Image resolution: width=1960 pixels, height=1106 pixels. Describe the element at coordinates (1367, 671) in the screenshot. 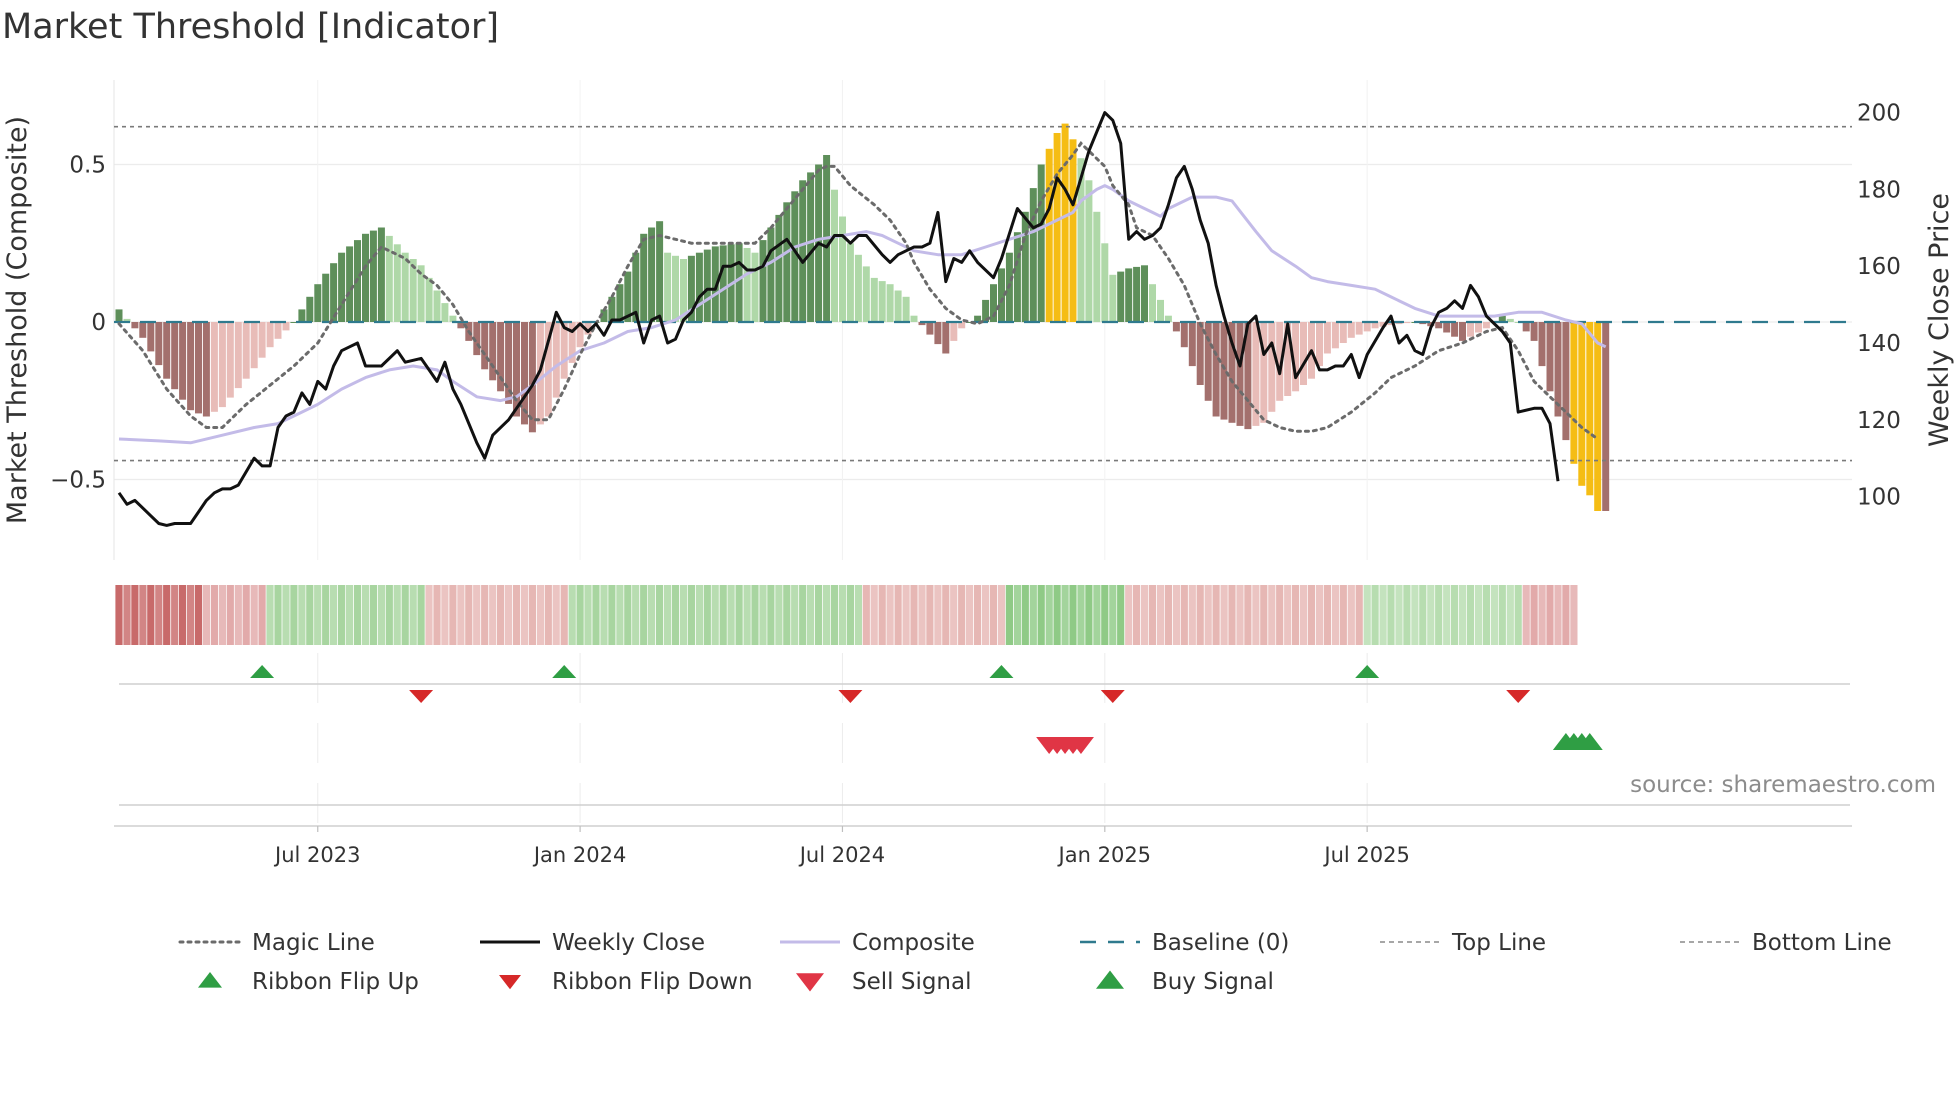

I see `ribbon-flip-up-marker` at that location.